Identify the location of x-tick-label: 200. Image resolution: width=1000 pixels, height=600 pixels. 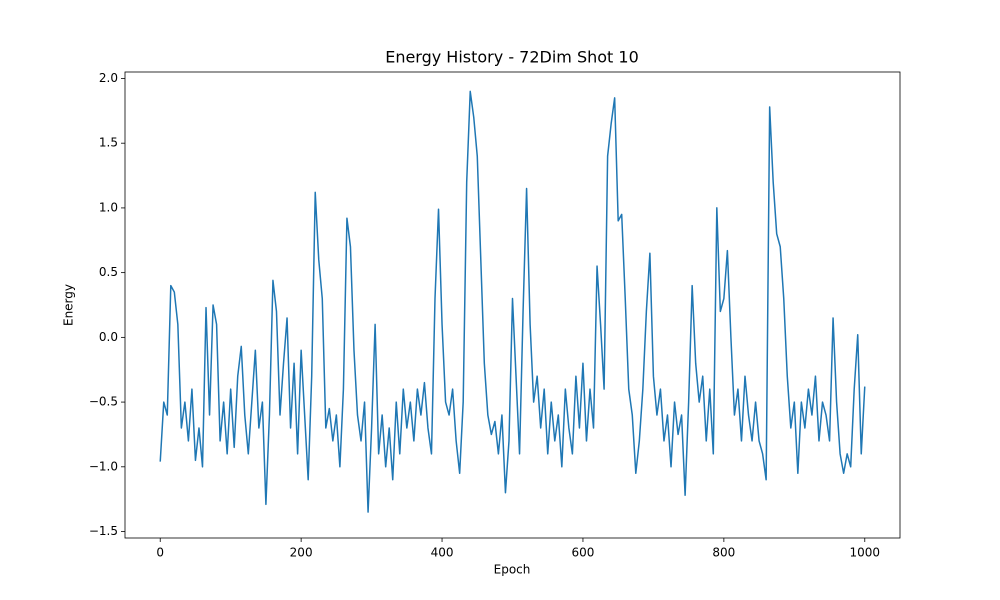
(301, 553).